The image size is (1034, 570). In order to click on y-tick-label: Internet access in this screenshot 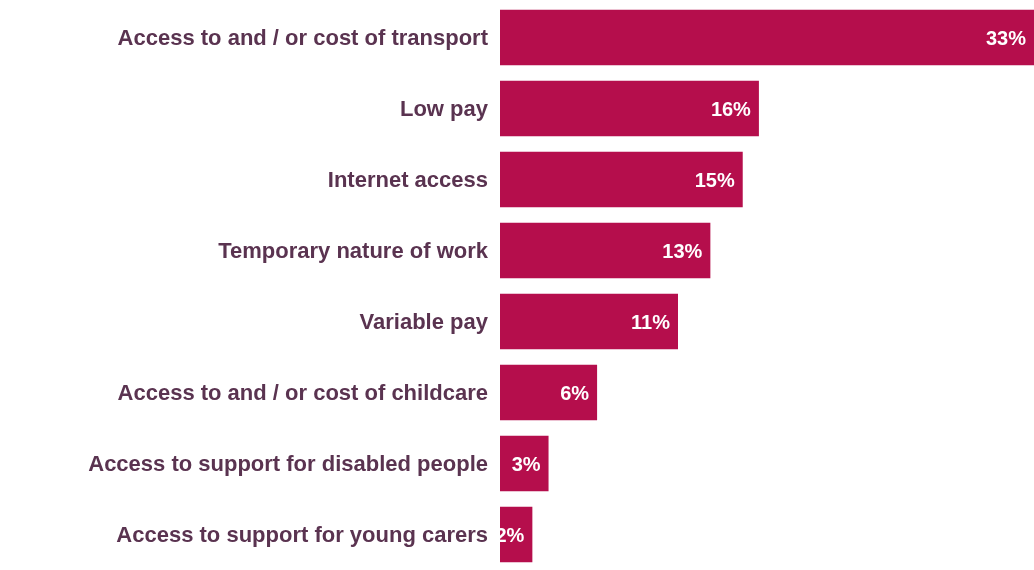, I will do `click(407, 179)`.